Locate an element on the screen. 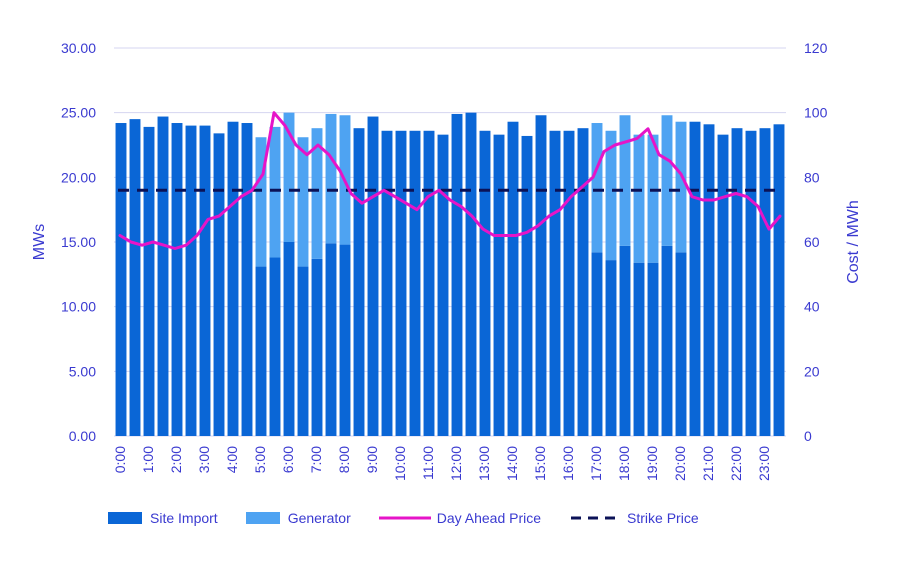  y2-tick-label: 0 is located at coordinates (808, 436).